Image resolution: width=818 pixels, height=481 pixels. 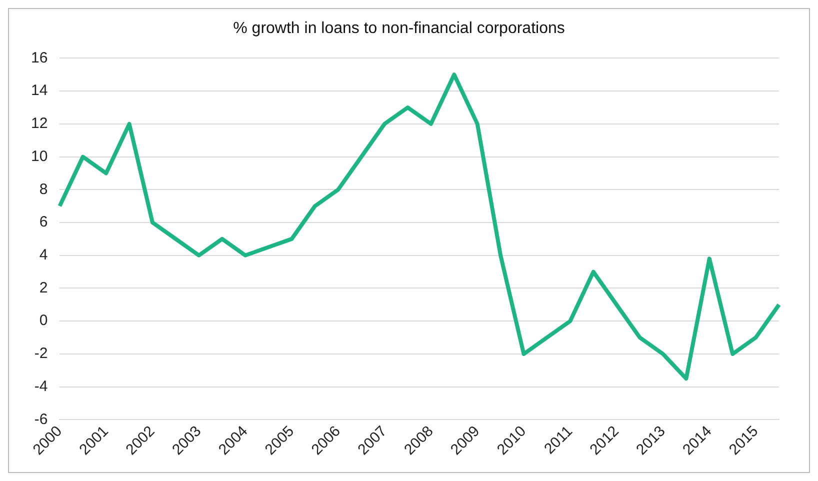 What do you see at coordinates (41, 419) in the screenshot?
I see `y-tick-label: -6` at bounding box center [41, 419].